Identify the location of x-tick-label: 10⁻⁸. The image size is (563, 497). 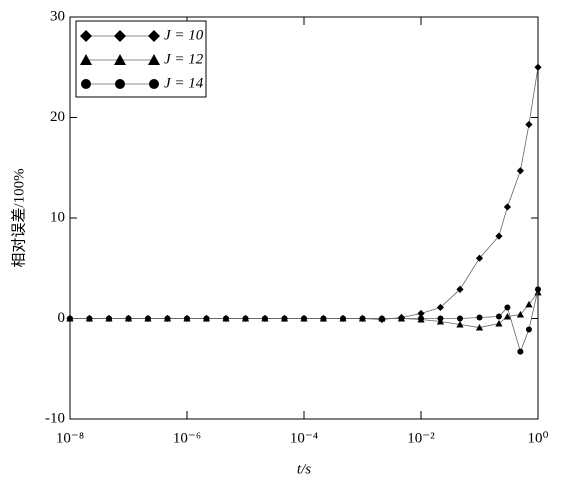
(70, 438).